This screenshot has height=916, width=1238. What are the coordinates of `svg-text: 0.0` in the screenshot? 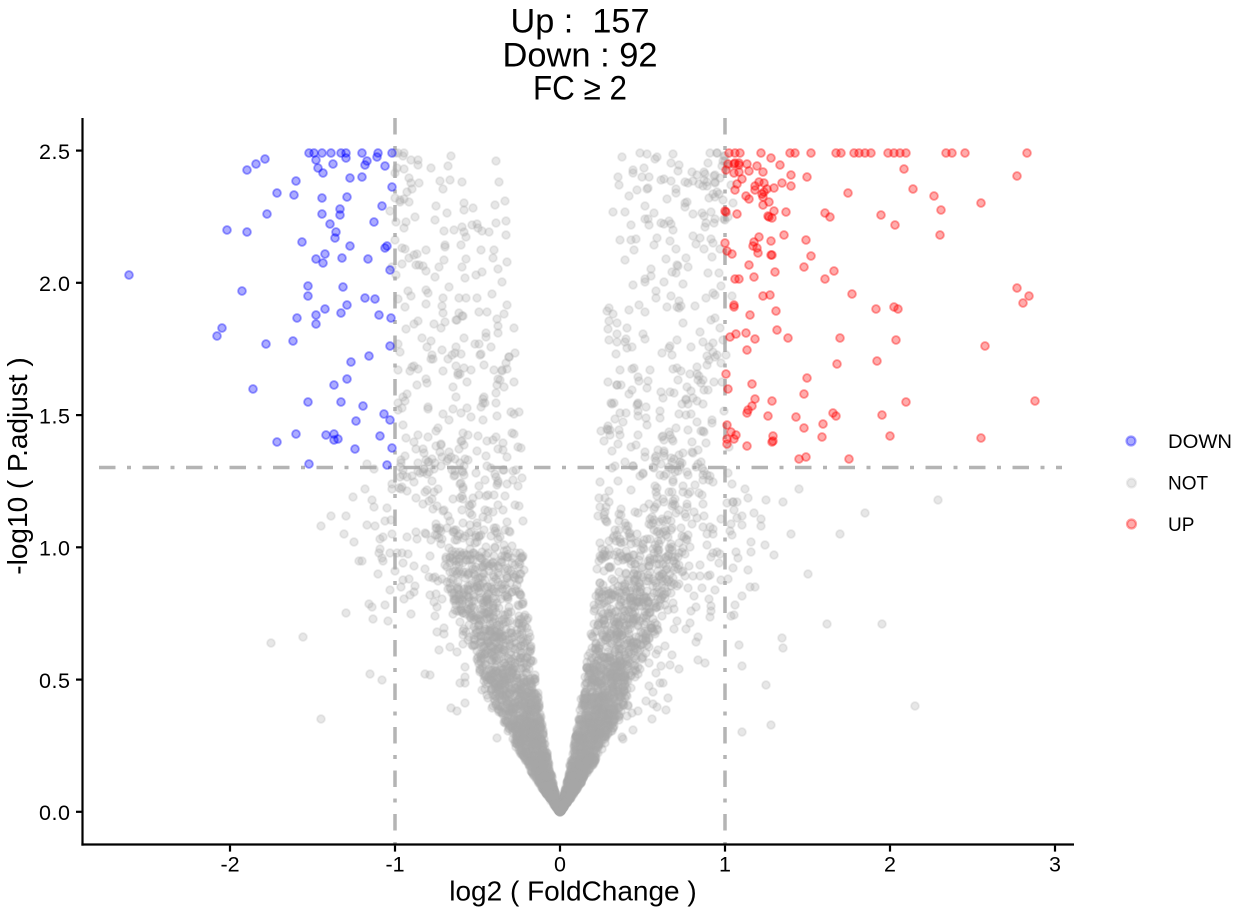 It's located at (54, 813).